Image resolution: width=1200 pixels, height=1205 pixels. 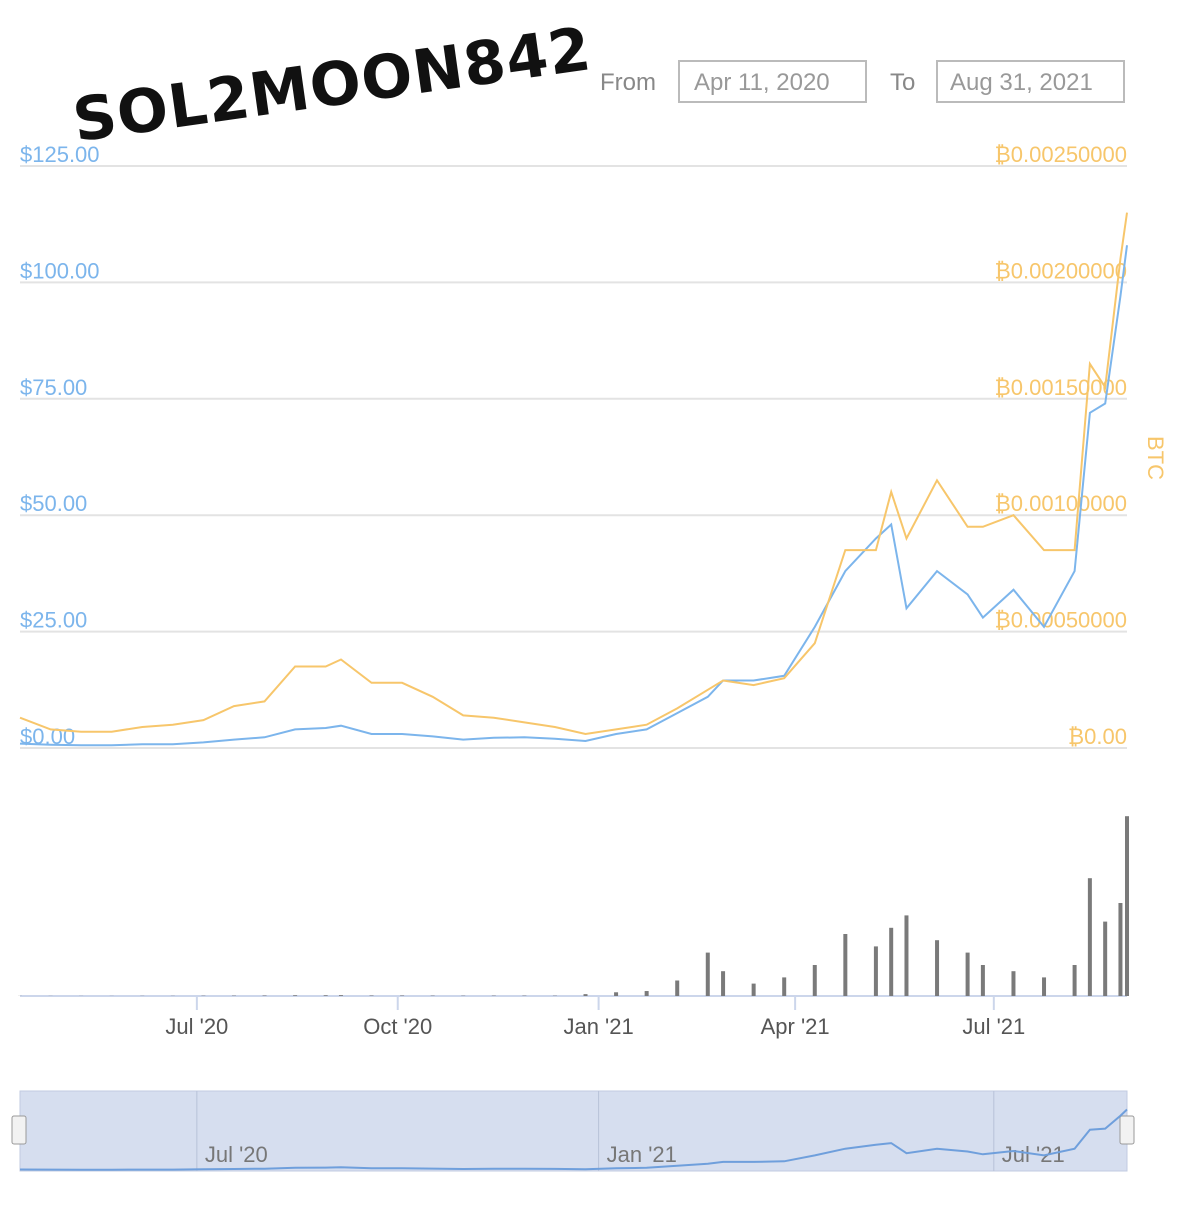 I want to click on navigator-tick-label: Jul '20, so click(x=236, y=1154).